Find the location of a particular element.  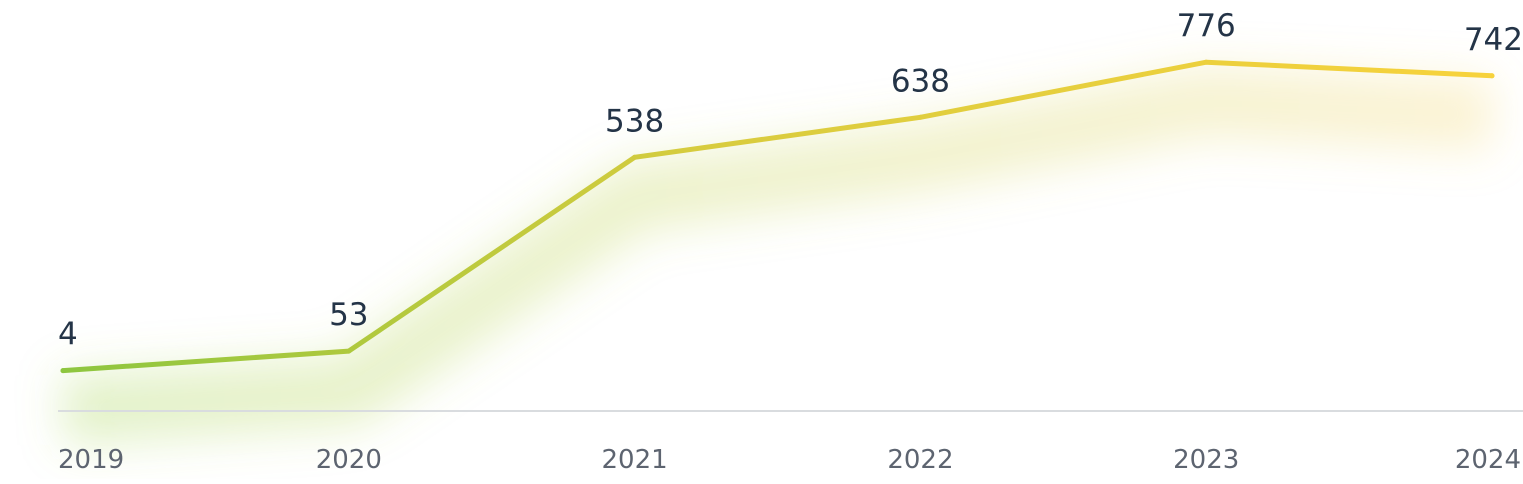

data-label-2022: 638 is located at coordinates (920, 81).